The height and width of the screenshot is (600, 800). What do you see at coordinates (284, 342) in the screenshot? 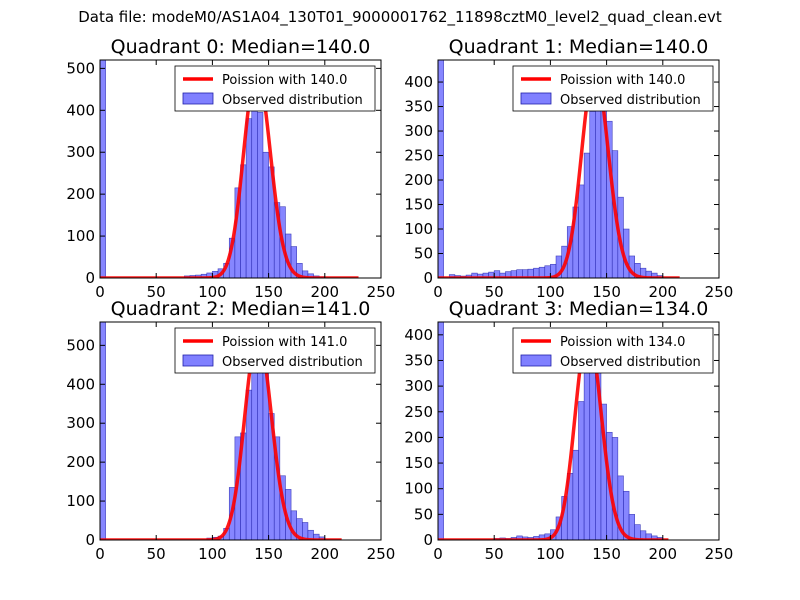
I see `legend-line-label: Poission with 141.0` at bounding box center [284, 342].